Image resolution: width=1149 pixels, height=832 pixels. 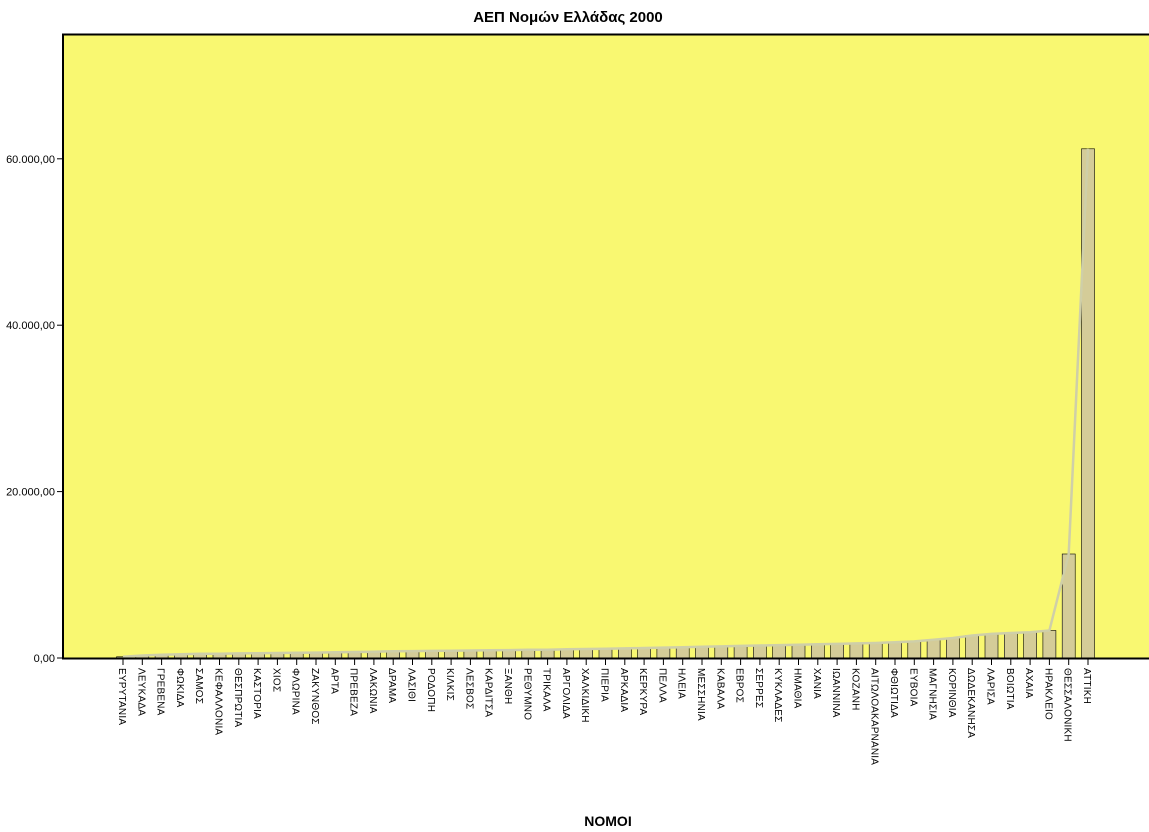 I want to click on x-tick-label: ΣΕΡΡΕΣ, so click(x=758, y=688).